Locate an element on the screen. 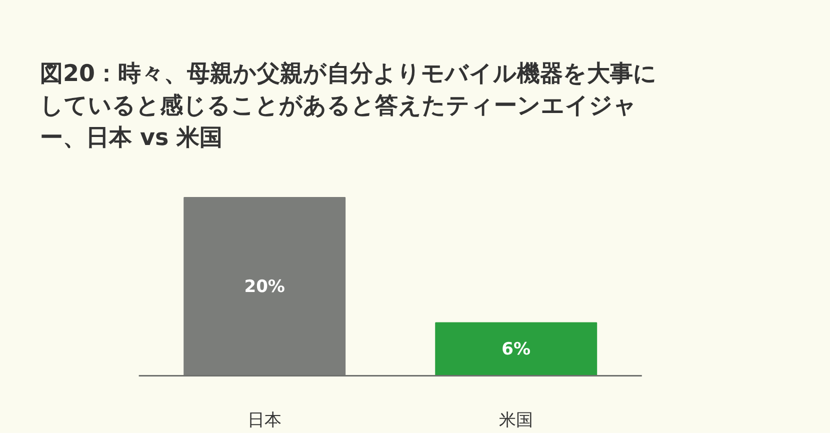 This screenshot has width=830, height=443. data-label: 6% is located at coordinates (516, 350).